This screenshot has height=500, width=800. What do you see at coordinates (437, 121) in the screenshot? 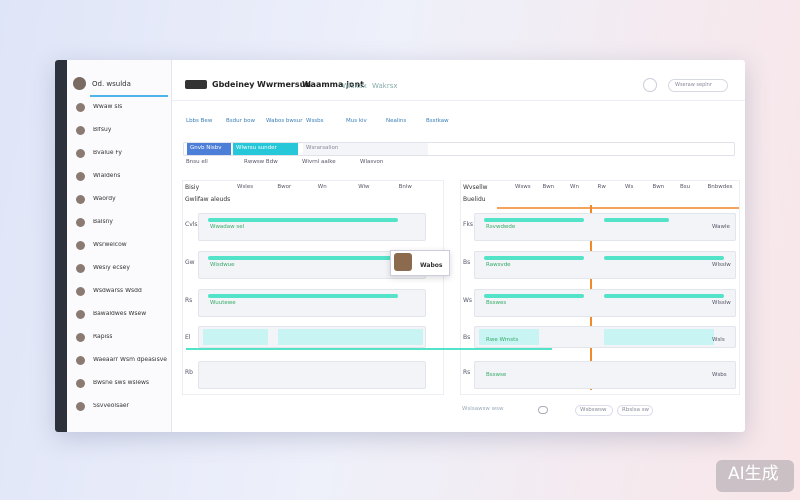
I see `filter-link: Bsstkaw` at bounding box center [437, 121].